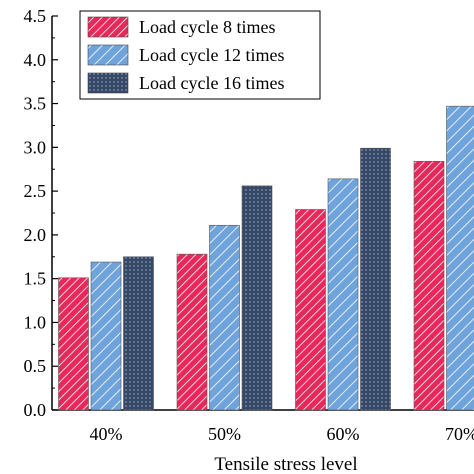 The width and height of the screenshot is (474, 474). I want to click on x-axis-title: Tensile stress level, so click(285, 464).